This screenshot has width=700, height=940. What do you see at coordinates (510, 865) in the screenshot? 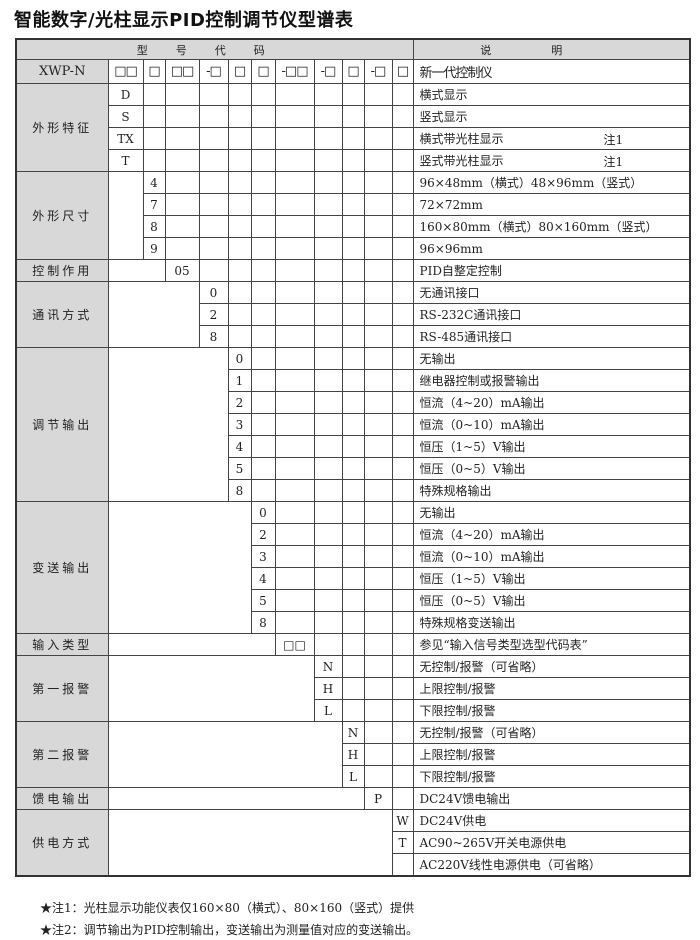
I see `option-description-text: AC220V线性电源供电（可省略）` at bounding box center [510, 865].